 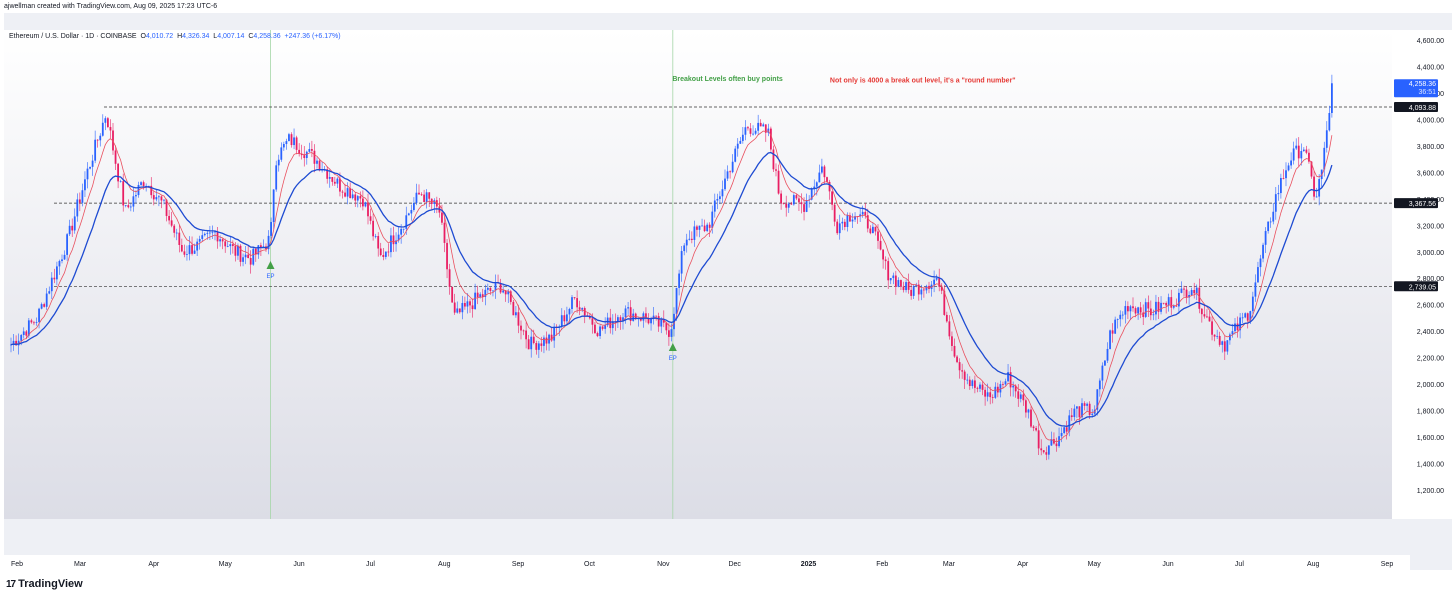 I want to click on y-tick-label: 2,600.00, so click(x=1430, y=306).